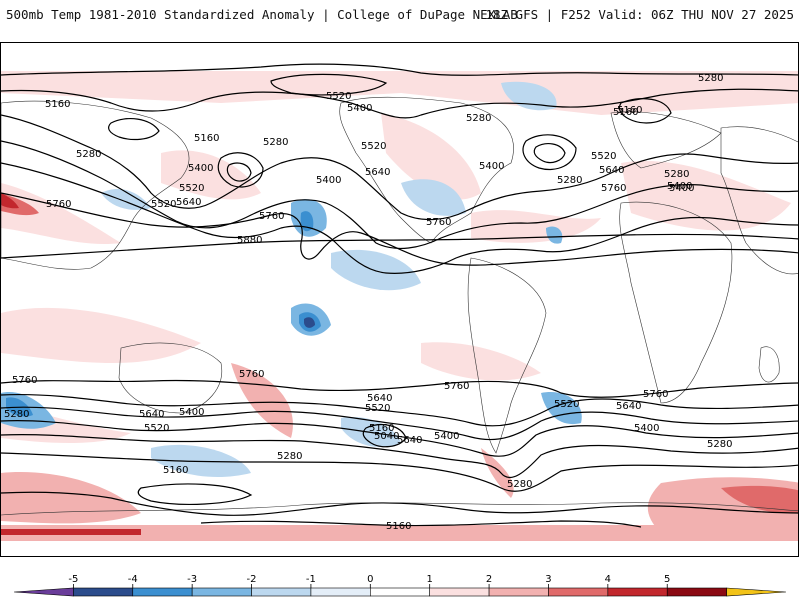 The height and width of the screenshot is (600, 800). Describe the element at coordinates (426, 170) in the screenshot. I see `north-america-coast` at that location.